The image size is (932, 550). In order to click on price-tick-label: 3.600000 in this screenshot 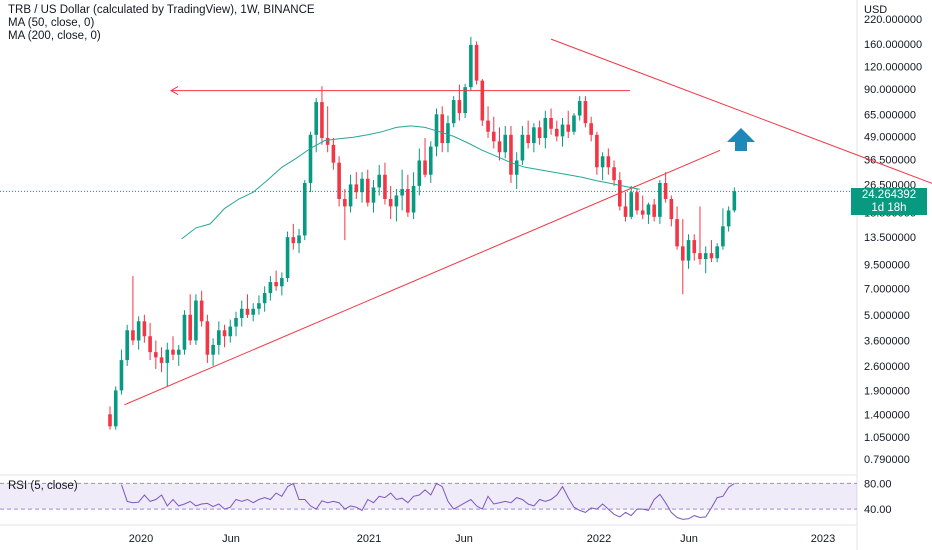, I will do `click(887, 341)`.